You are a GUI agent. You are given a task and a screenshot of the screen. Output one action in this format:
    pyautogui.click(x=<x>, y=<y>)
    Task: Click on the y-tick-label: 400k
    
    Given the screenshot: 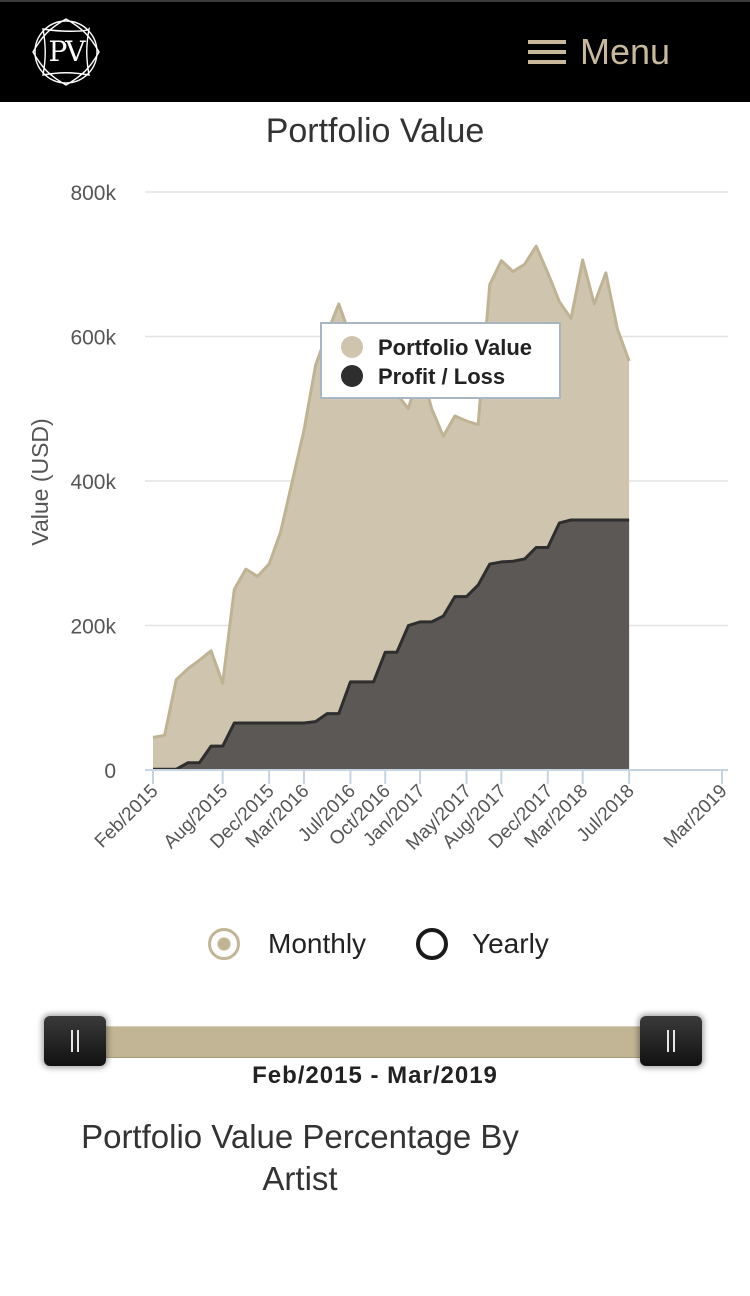 What is the action you would take?
    pyautogui.click(x=93, y=482)
    